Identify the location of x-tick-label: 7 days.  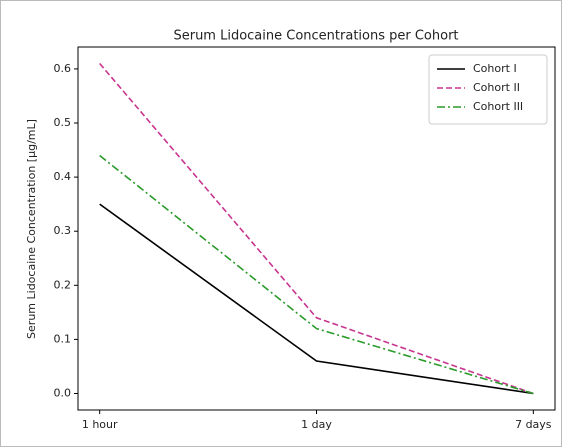
(533, 424).